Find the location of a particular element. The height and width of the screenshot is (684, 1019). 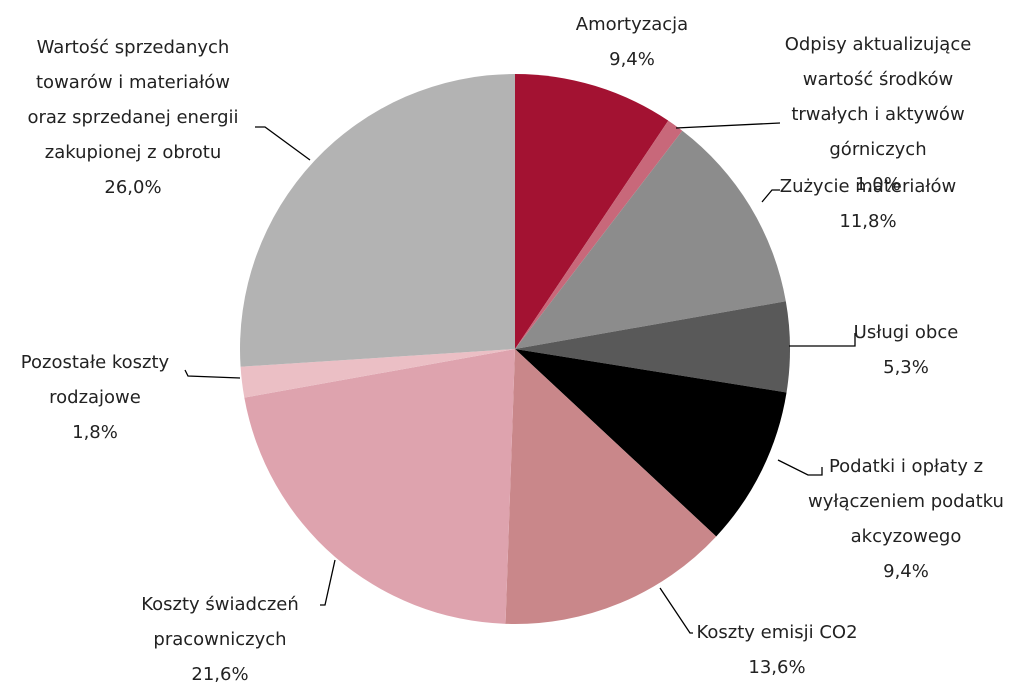

value-label: 21,6% is located at coordinates (219, 674).